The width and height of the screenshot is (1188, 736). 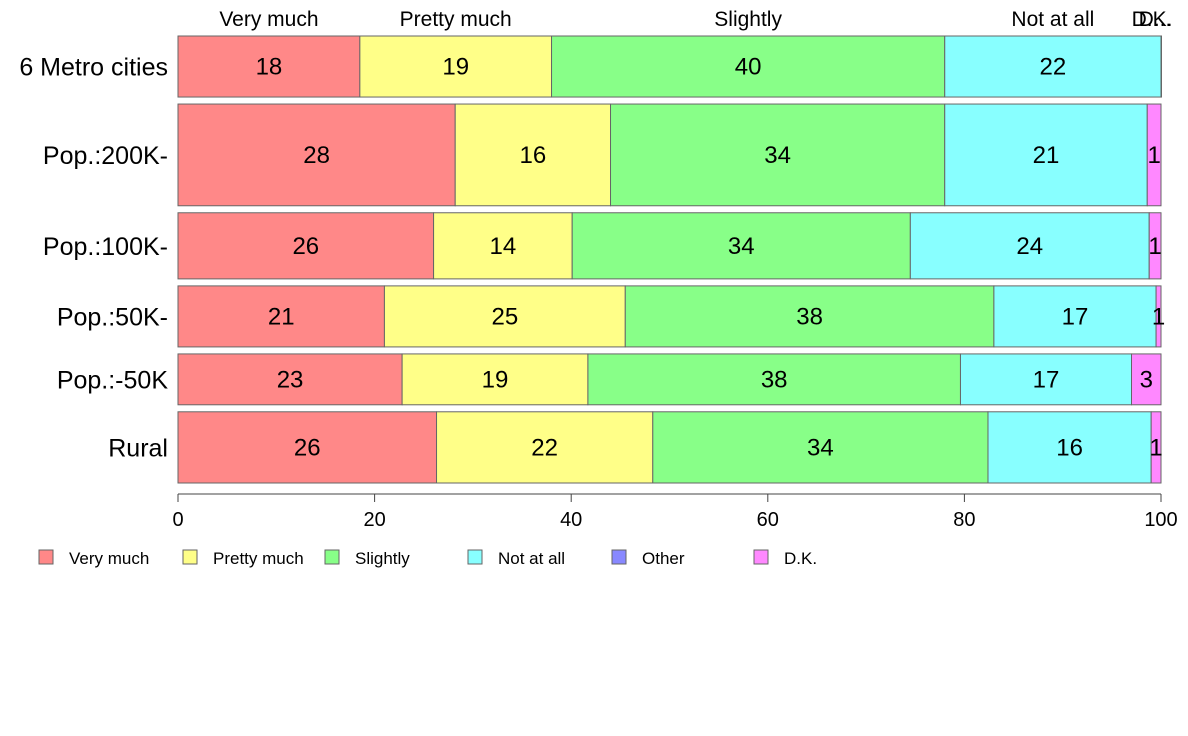 I want to click on category-label-2: Pop.:100K-, so click(x=105, y=247).